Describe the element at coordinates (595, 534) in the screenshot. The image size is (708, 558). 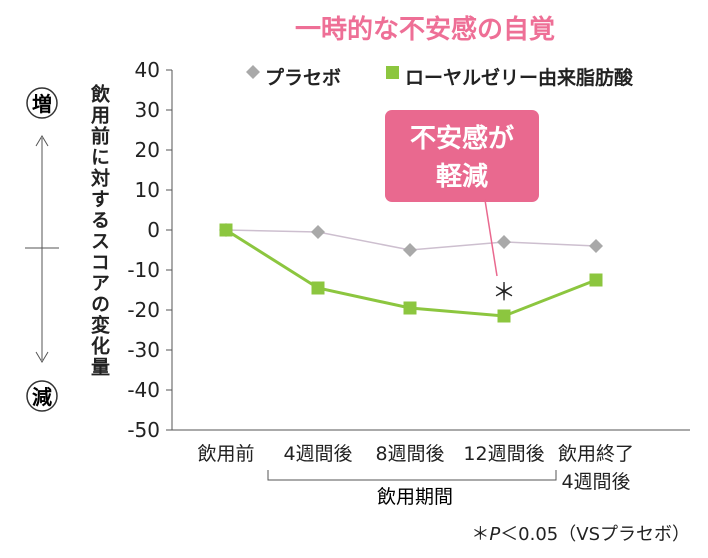
I see `footnote-text: ＜0.05（VSプラセボ）` at that location.